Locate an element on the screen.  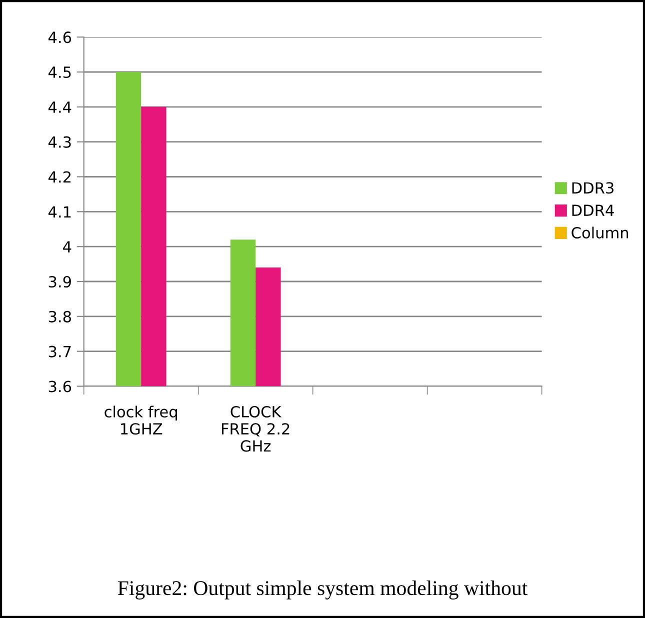
y-tick-label: 3.8 is located at coordinates (59, 316).